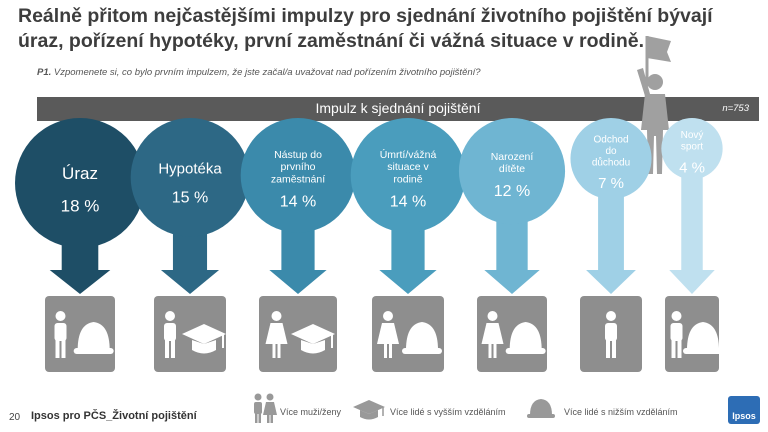  Describe the element at coordinates (44, 72) in the screenshot. I see `question-code: P1.` at that location.